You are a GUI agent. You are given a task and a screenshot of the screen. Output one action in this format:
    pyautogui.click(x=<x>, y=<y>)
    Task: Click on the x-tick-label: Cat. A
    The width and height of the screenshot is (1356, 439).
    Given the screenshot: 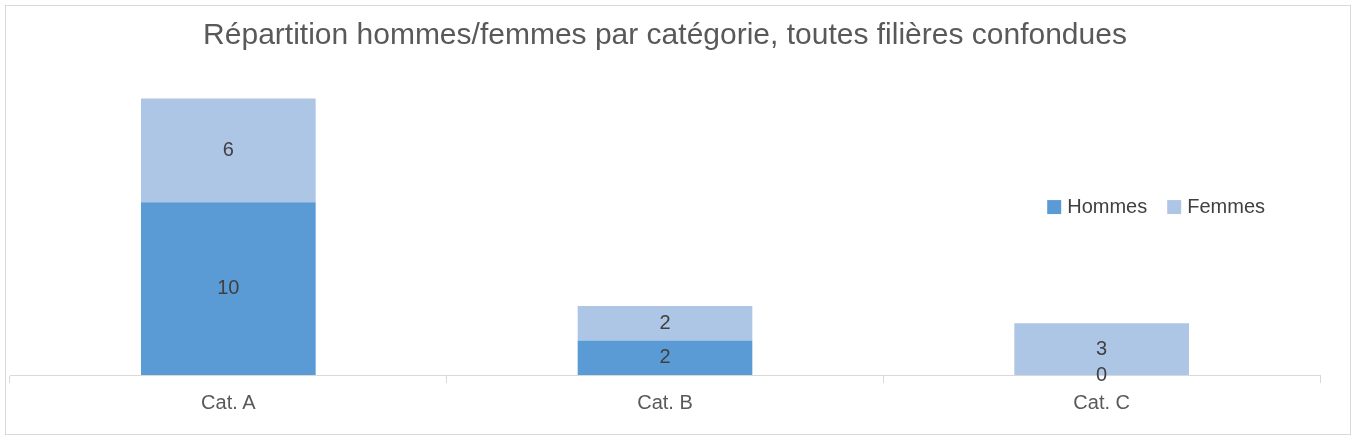 What is the action you would take?
    pyautogui.click(x=229, y=401)
    